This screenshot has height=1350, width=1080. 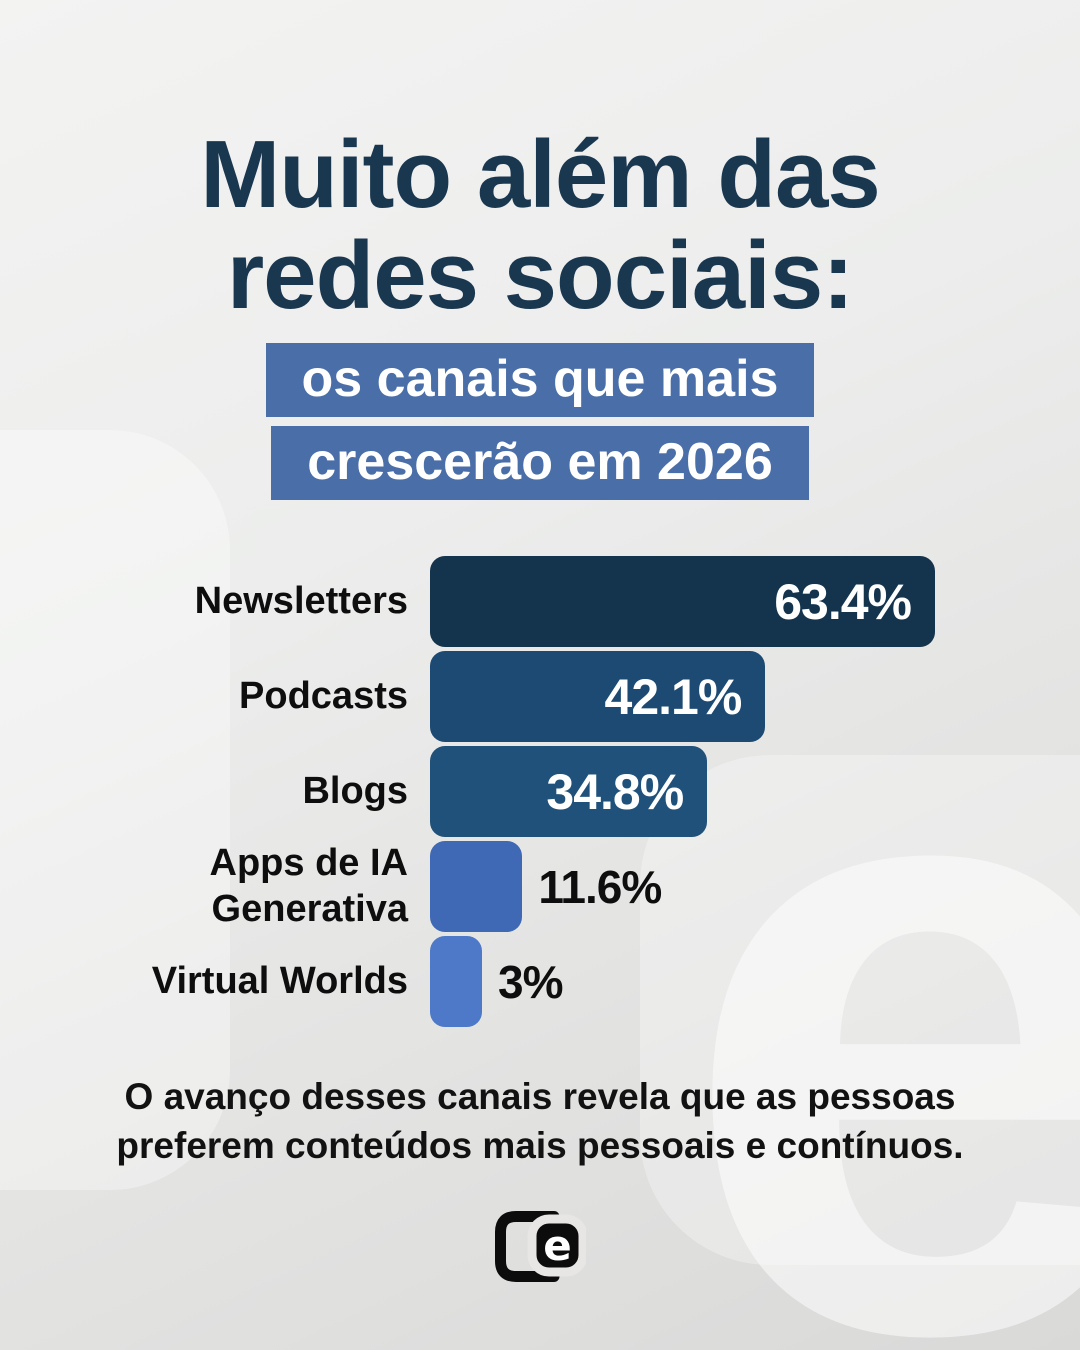 I want to click on page-title: Muito além das redes sociais:, so click(x=540, y=225).